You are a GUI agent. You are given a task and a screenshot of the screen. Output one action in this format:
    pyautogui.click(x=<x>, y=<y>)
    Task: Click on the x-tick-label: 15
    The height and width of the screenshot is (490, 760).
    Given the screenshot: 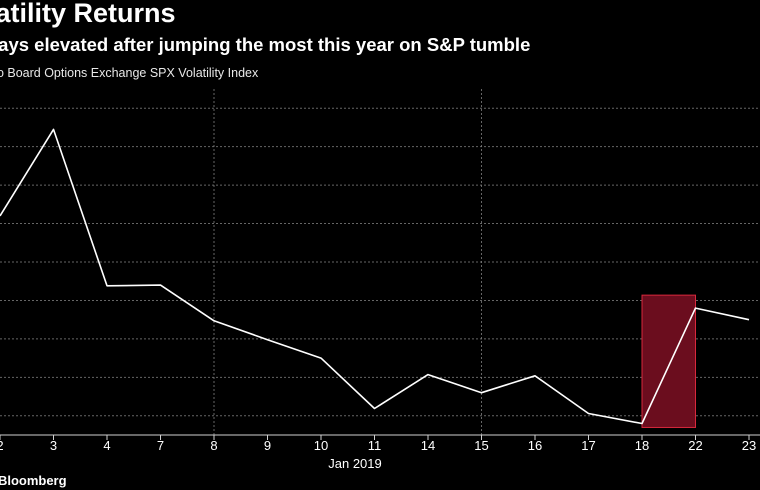 What is the action you would take?
    pyautogui.click(x=481, y=445)
    